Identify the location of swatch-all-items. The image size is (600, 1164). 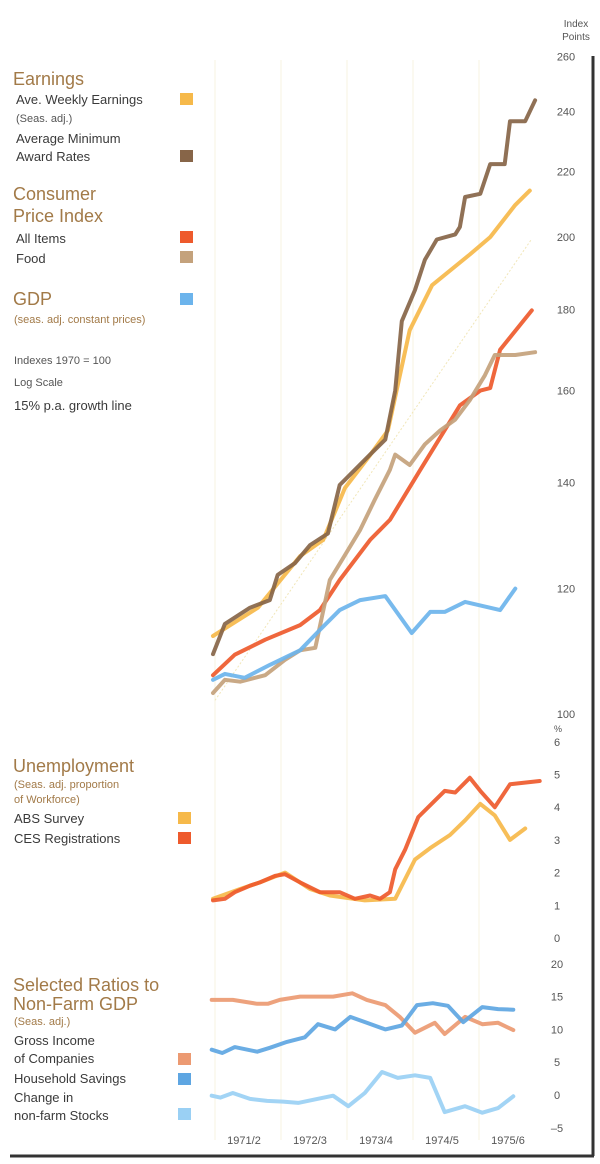
(186, 237).